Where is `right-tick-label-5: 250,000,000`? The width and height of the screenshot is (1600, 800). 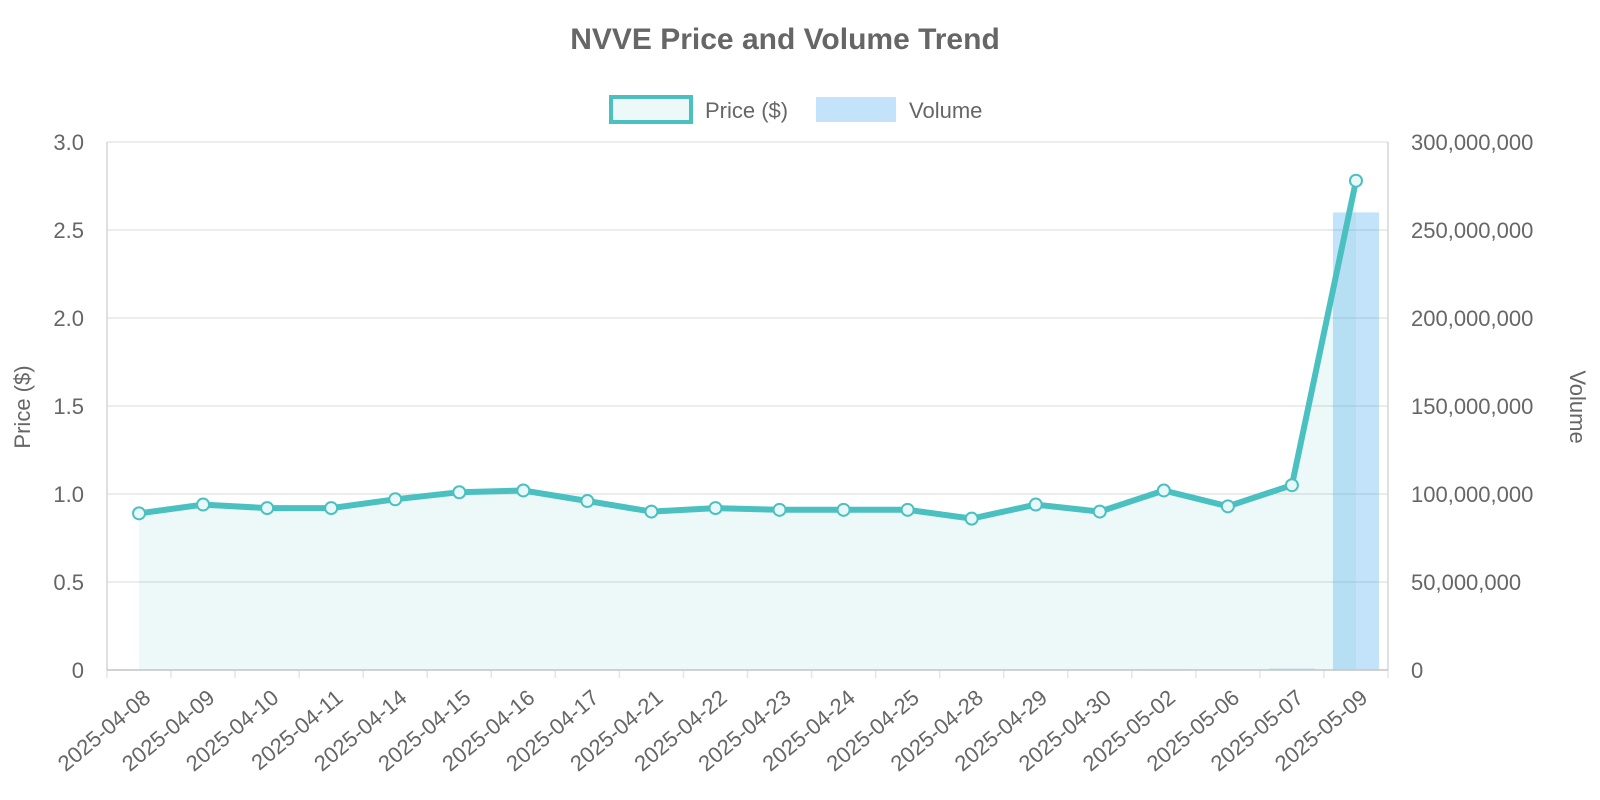 right-tick-label-5: 250,000,000 is located at coordinates (1472, 230).